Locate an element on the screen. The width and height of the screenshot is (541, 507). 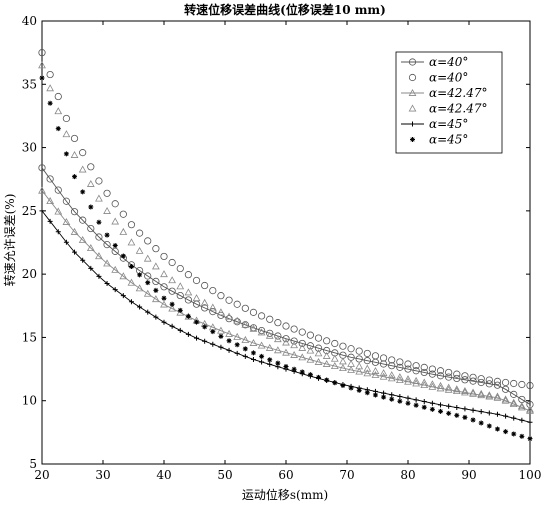
x-tick-label: 20 is located at coordinates (41, 475).